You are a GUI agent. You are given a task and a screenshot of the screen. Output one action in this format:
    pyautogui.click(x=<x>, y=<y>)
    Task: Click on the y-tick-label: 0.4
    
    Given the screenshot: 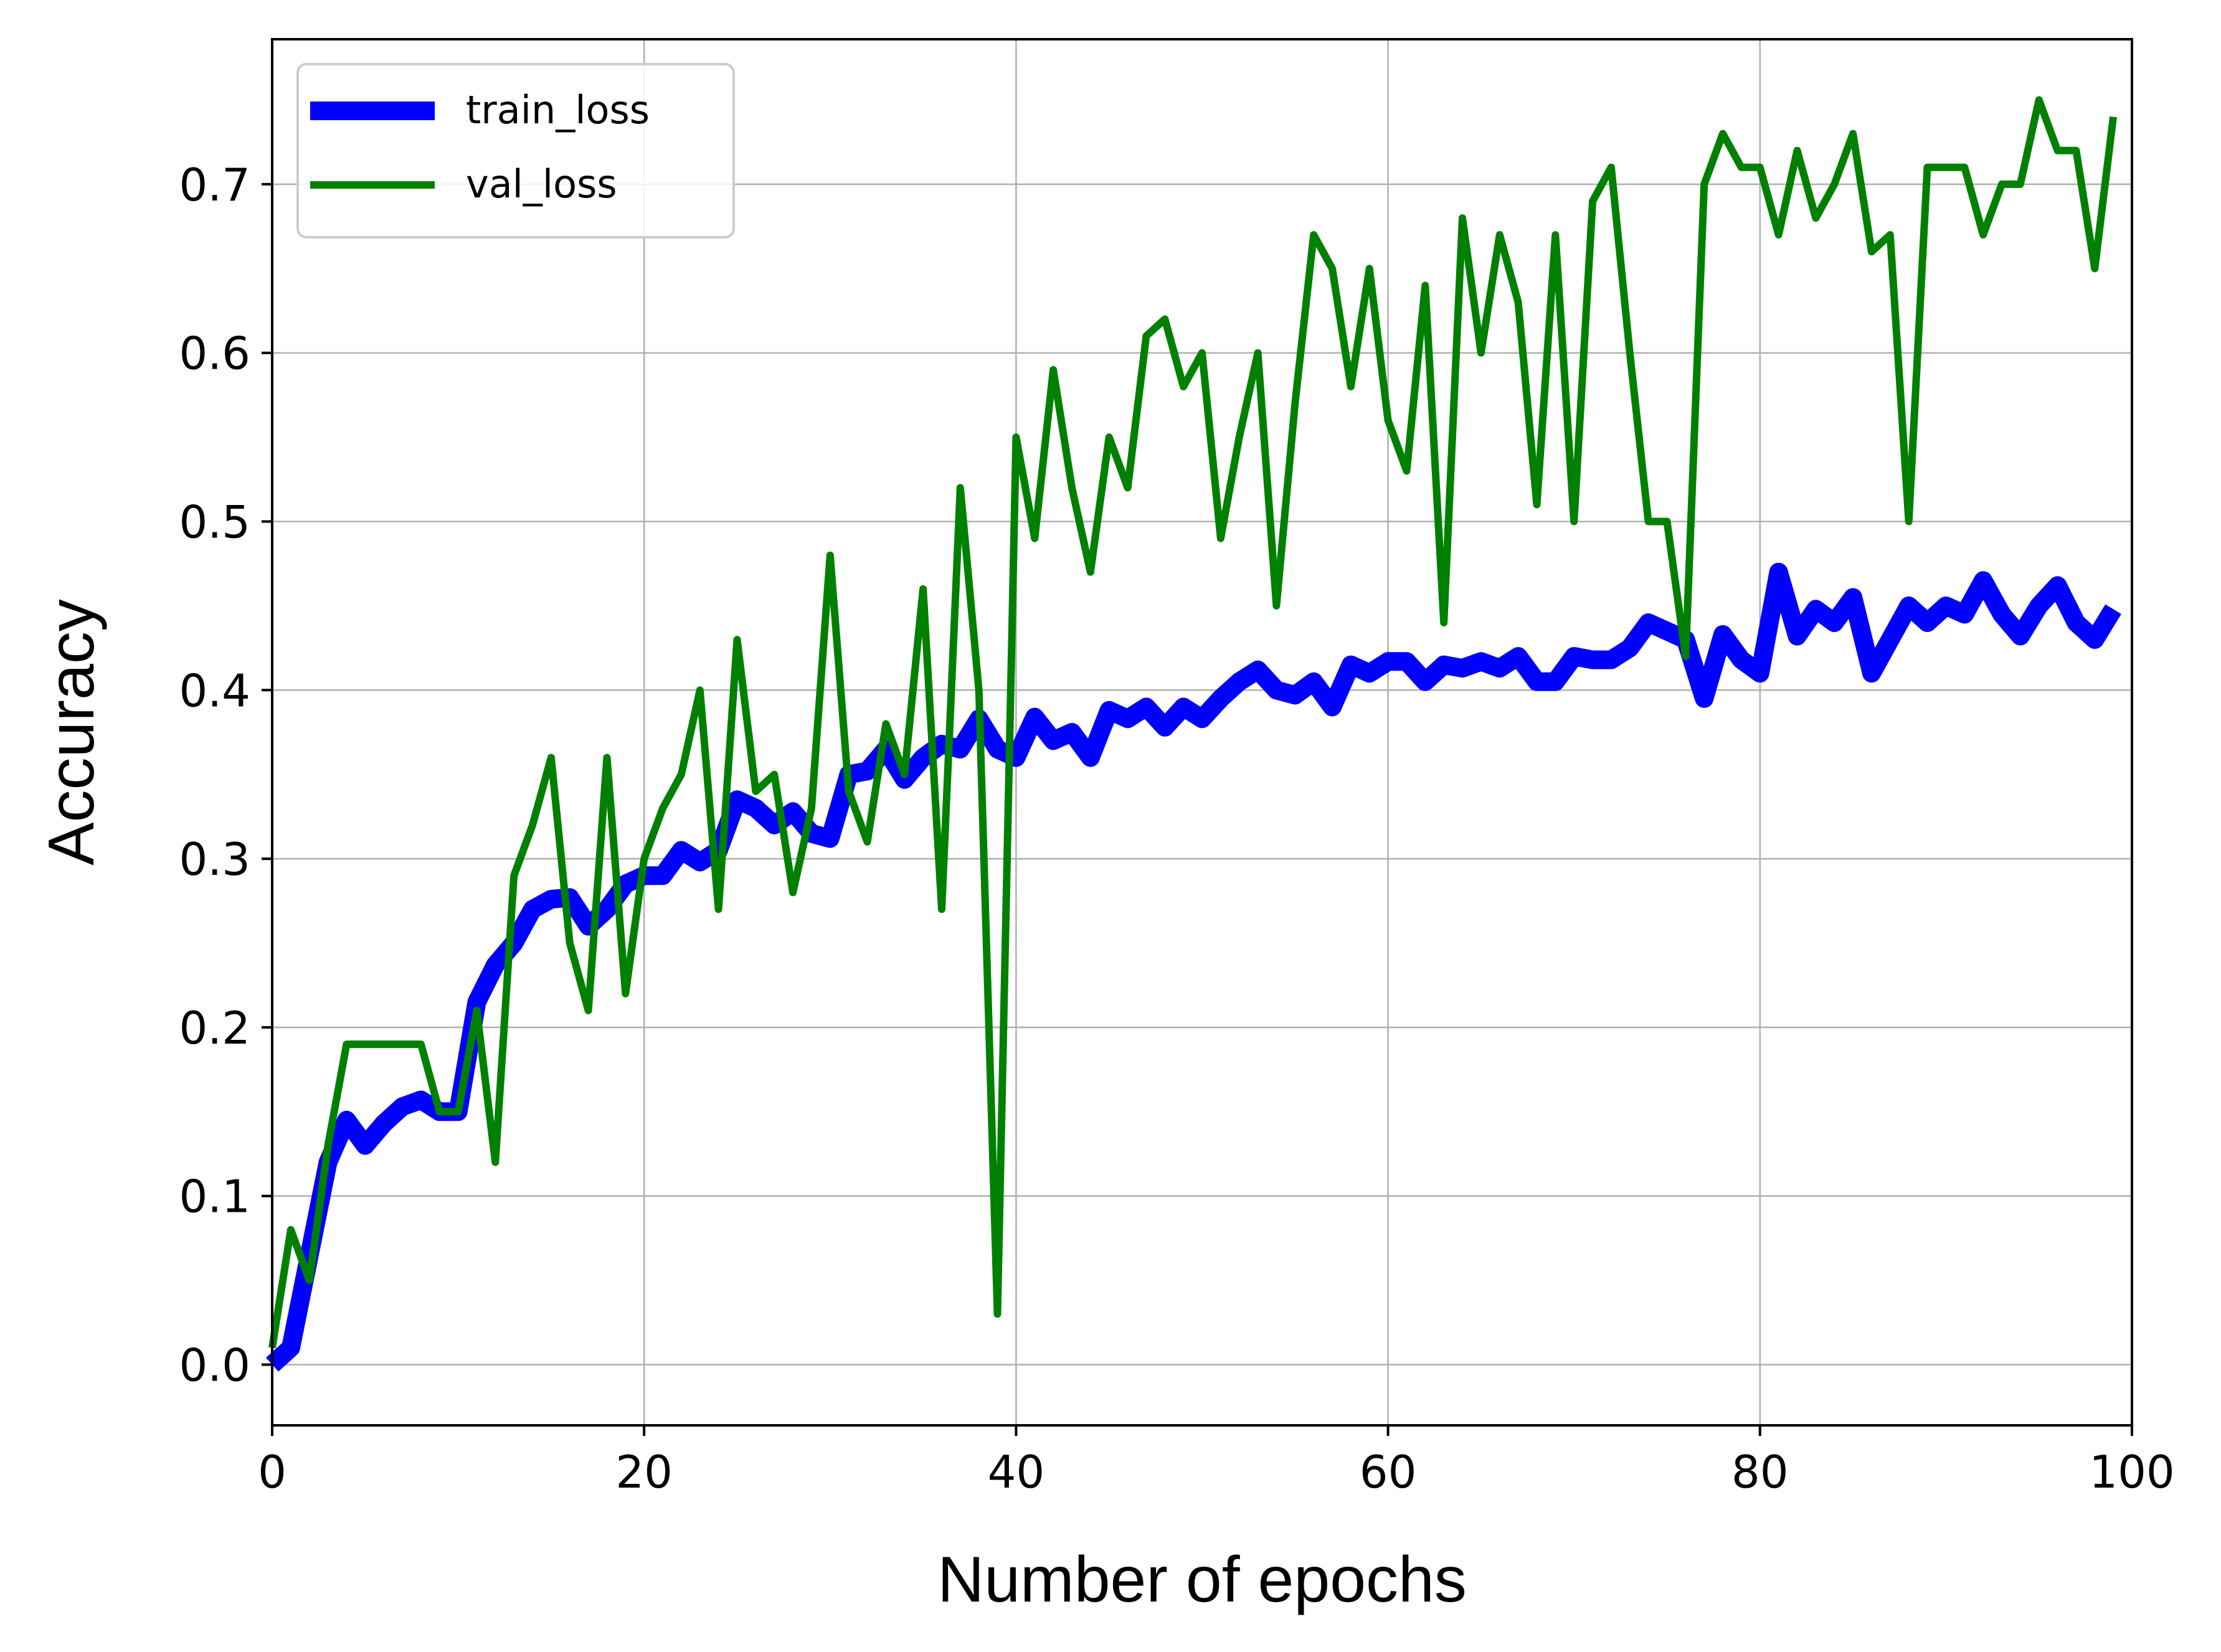 What is the action you would take?
    pyautogui.click(x=214, y=690)
    